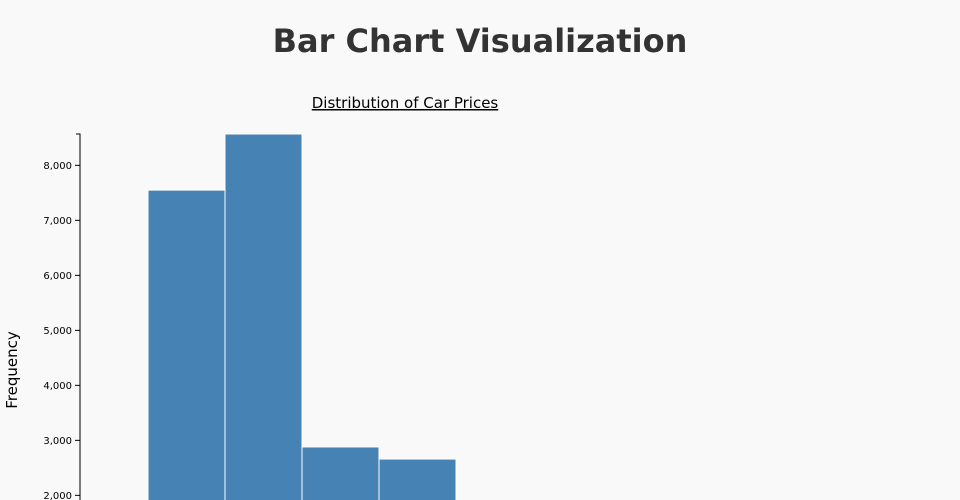 This screenshot has width=960, height=500. What do you see at coordinates (405, 103) in the screenshot?
I see `chart-title: Distribution of Car Prices` at bounding box center [405, 103].